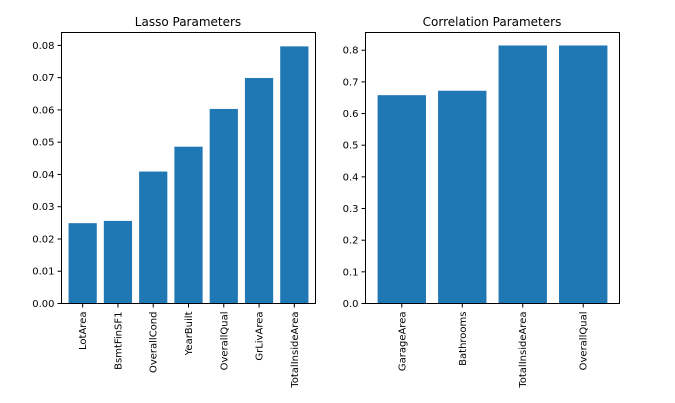 Image resolution: width=675 pixels, height=403 pixels. What do you see at coordinates (462, 197) in the screenshot?
I see `bar-bathrooms` at bounding box center [462, 197].